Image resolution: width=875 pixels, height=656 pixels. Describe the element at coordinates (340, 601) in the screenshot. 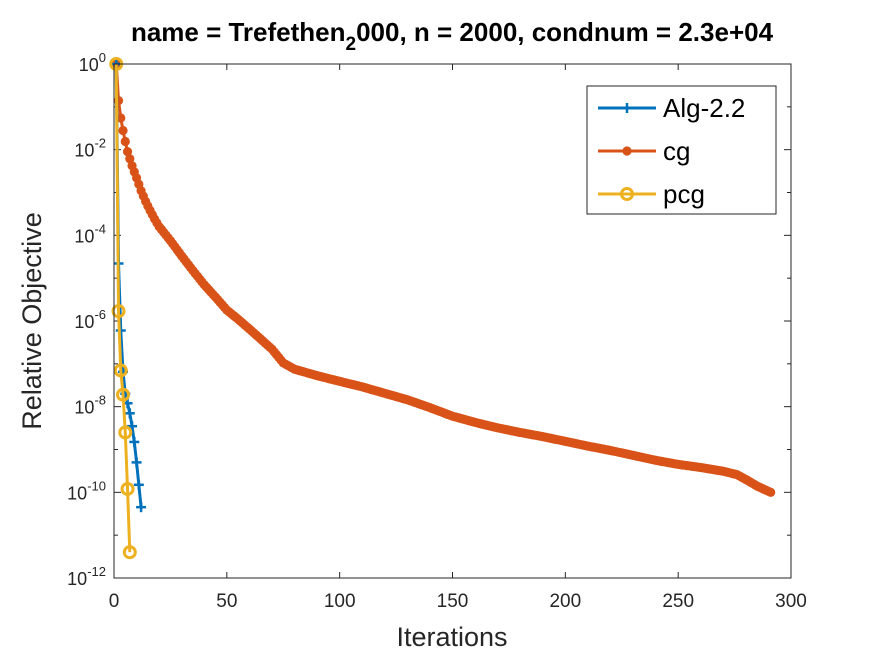

I see `x-tick-label: 100` at that location.